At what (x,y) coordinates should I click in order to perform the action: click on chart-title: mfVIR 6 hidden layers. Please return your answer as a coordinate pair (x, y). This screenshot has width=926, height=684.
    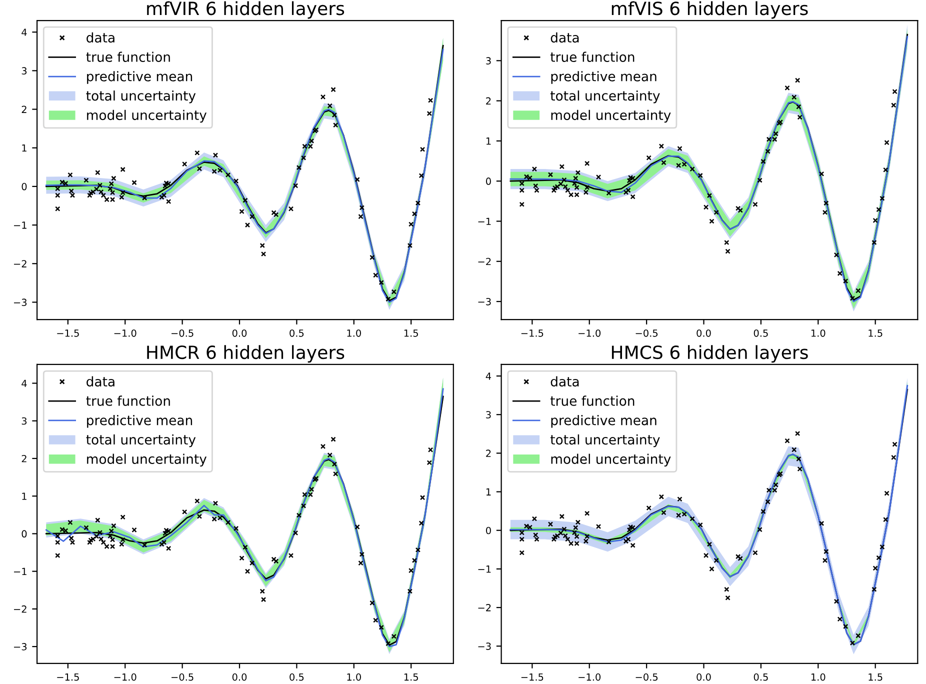
    Looking at the image, I should click on (245, 10).